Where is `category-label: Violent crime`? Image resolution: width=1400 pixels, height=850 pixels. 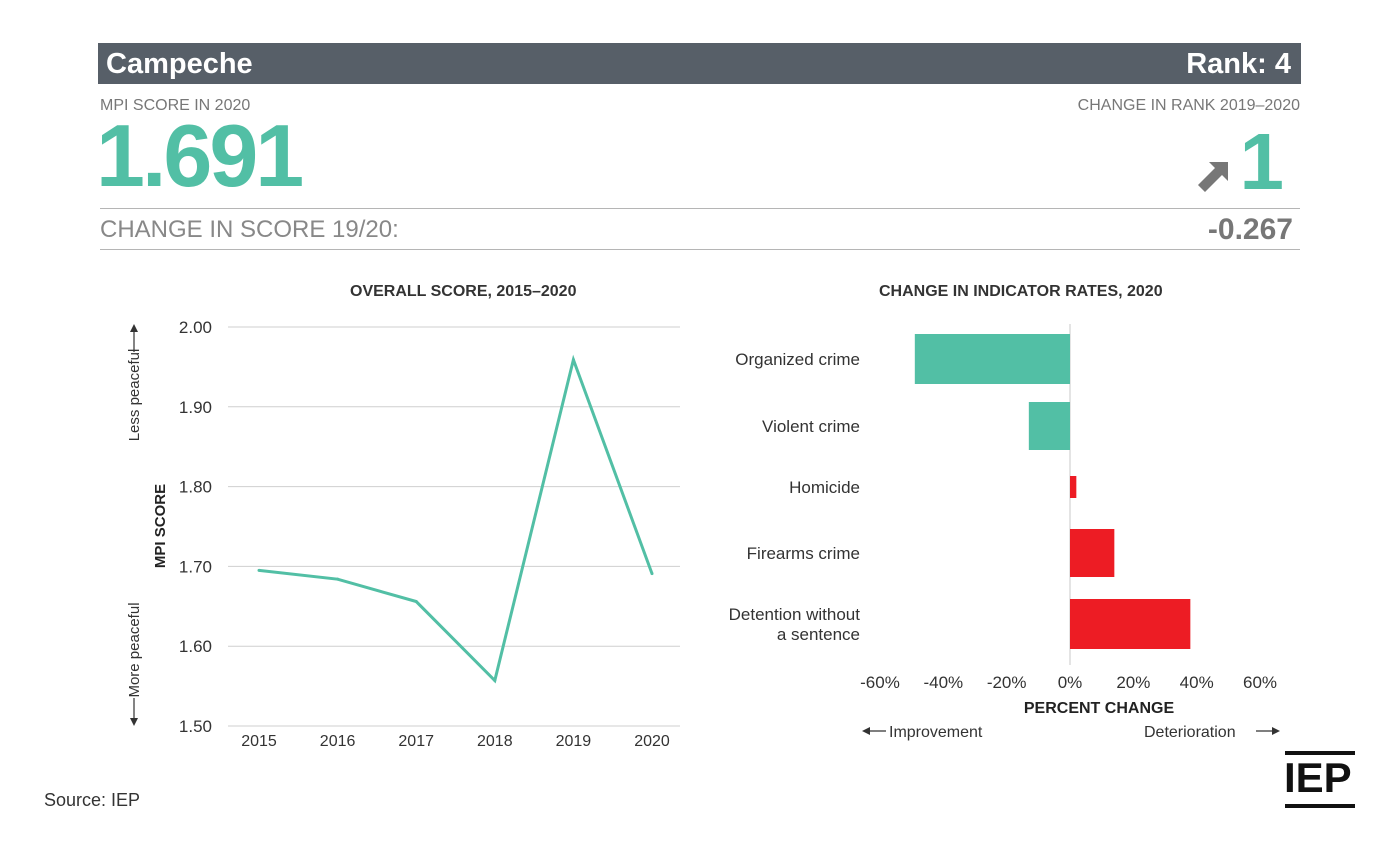
category-label: Violent crime is located at coordinates (811, 426).